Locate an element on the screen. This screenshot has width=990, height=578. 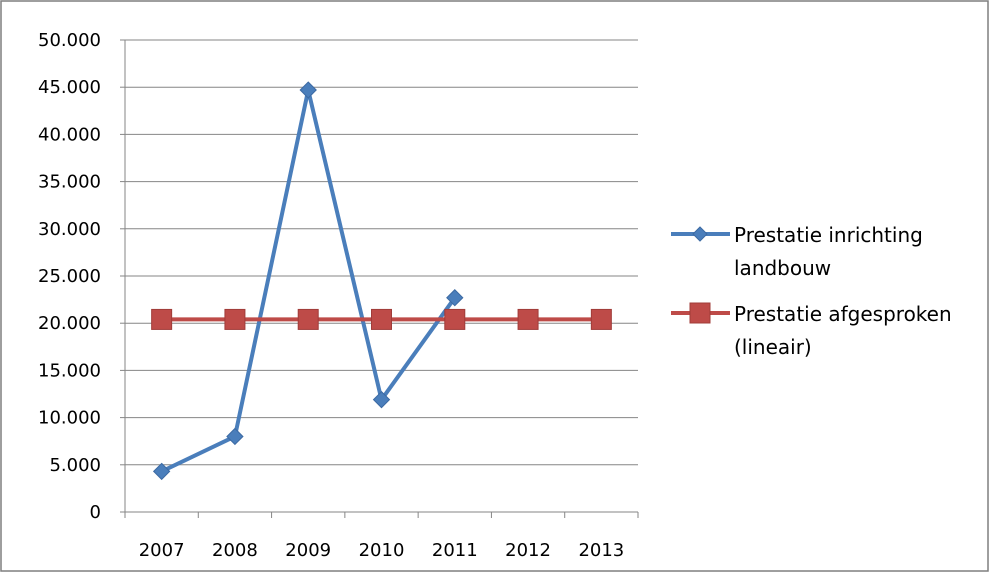
y-tick-label: 25.000 is located at coordinates (69, 276).